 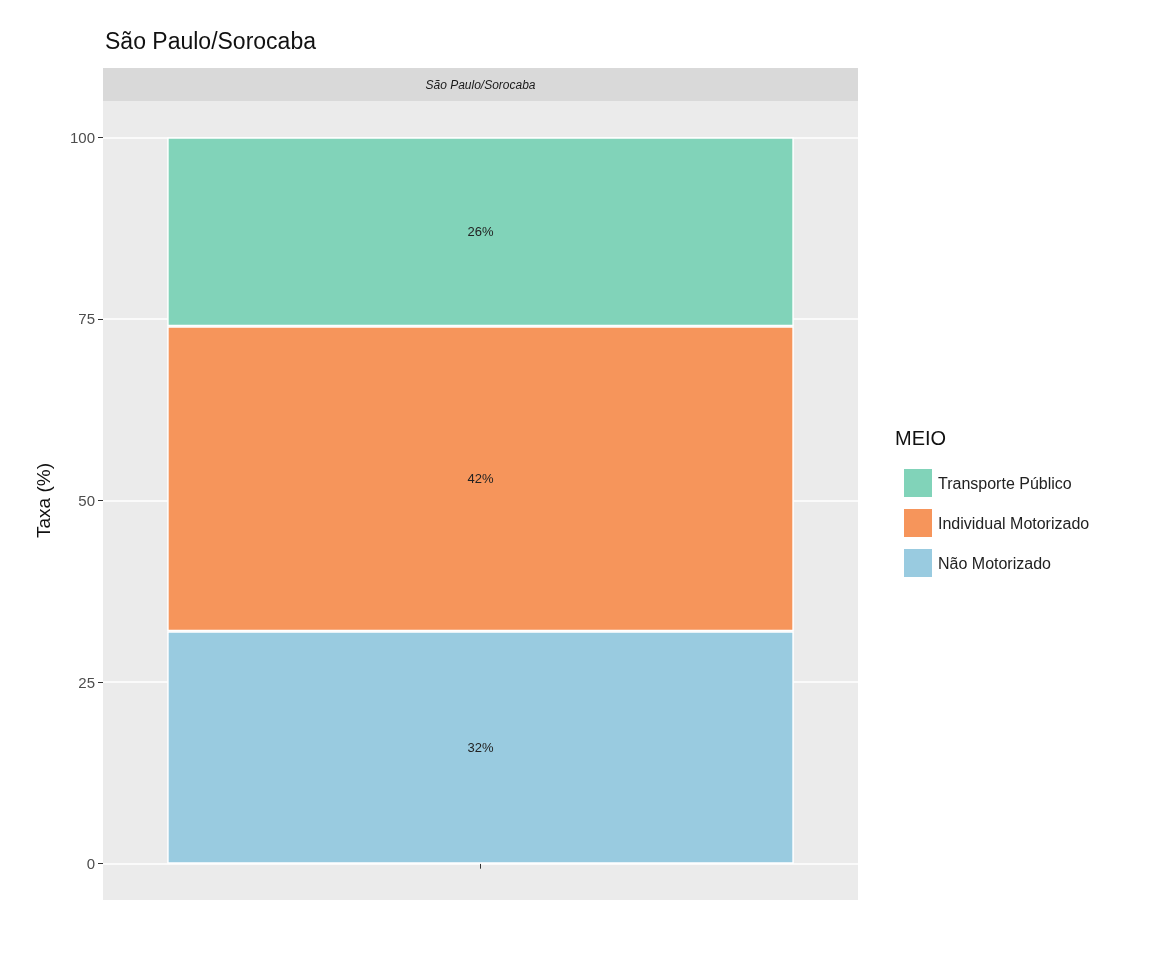 What do you see at coordinates (480, 85) in the screenshot?
I see `chart-subtitle: São Paulo/Sorocaba` at bounding box center [480, 85].